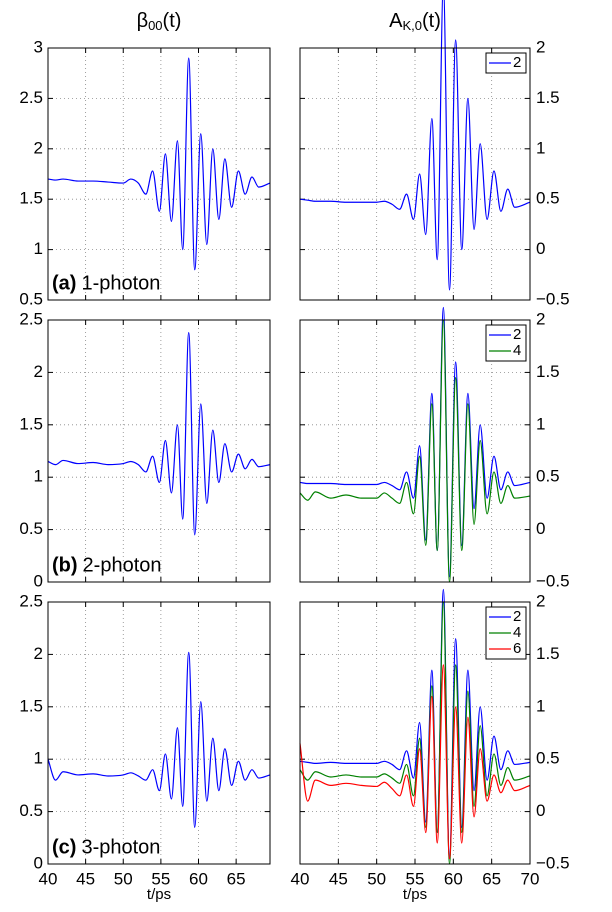 Image resolution: width=612 pixels, height=912 pixels. Describe the element at coordinates (506, 343) in the screenshot. I see `legend-box` at that location.